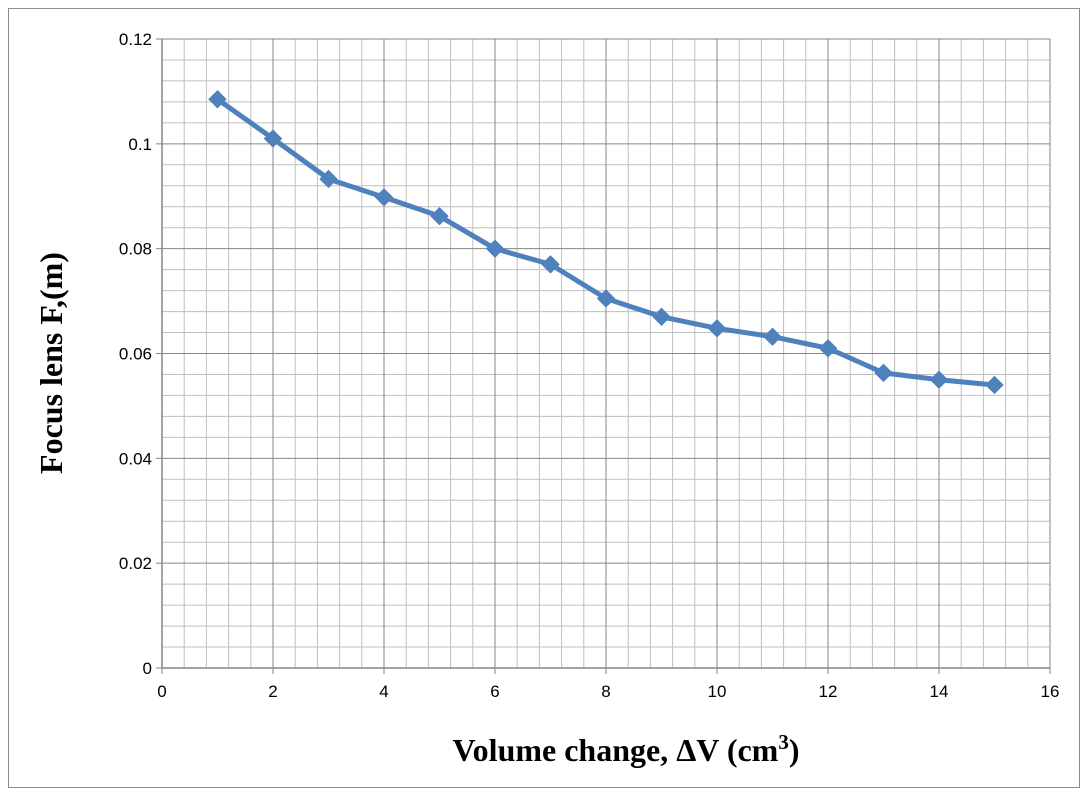 This screenshot has height=796, width=1088. Describe the element at coordinates (494, 691) in the screenshot. I see `x-tick-label: 6` at that location.